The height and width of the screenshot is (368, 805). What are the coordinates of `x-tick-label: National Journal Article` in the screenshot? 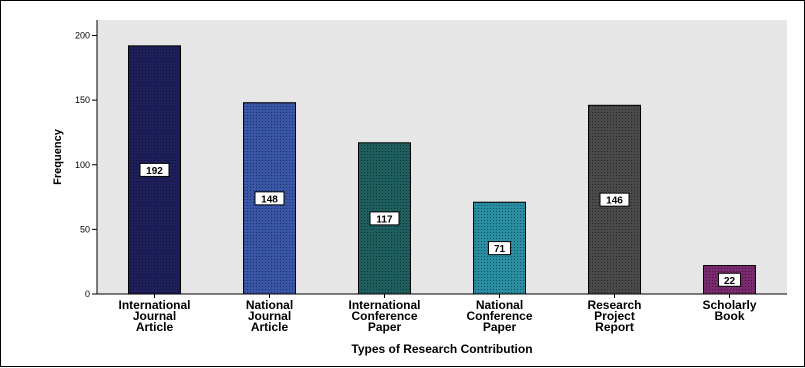 It's located at (269, 316).